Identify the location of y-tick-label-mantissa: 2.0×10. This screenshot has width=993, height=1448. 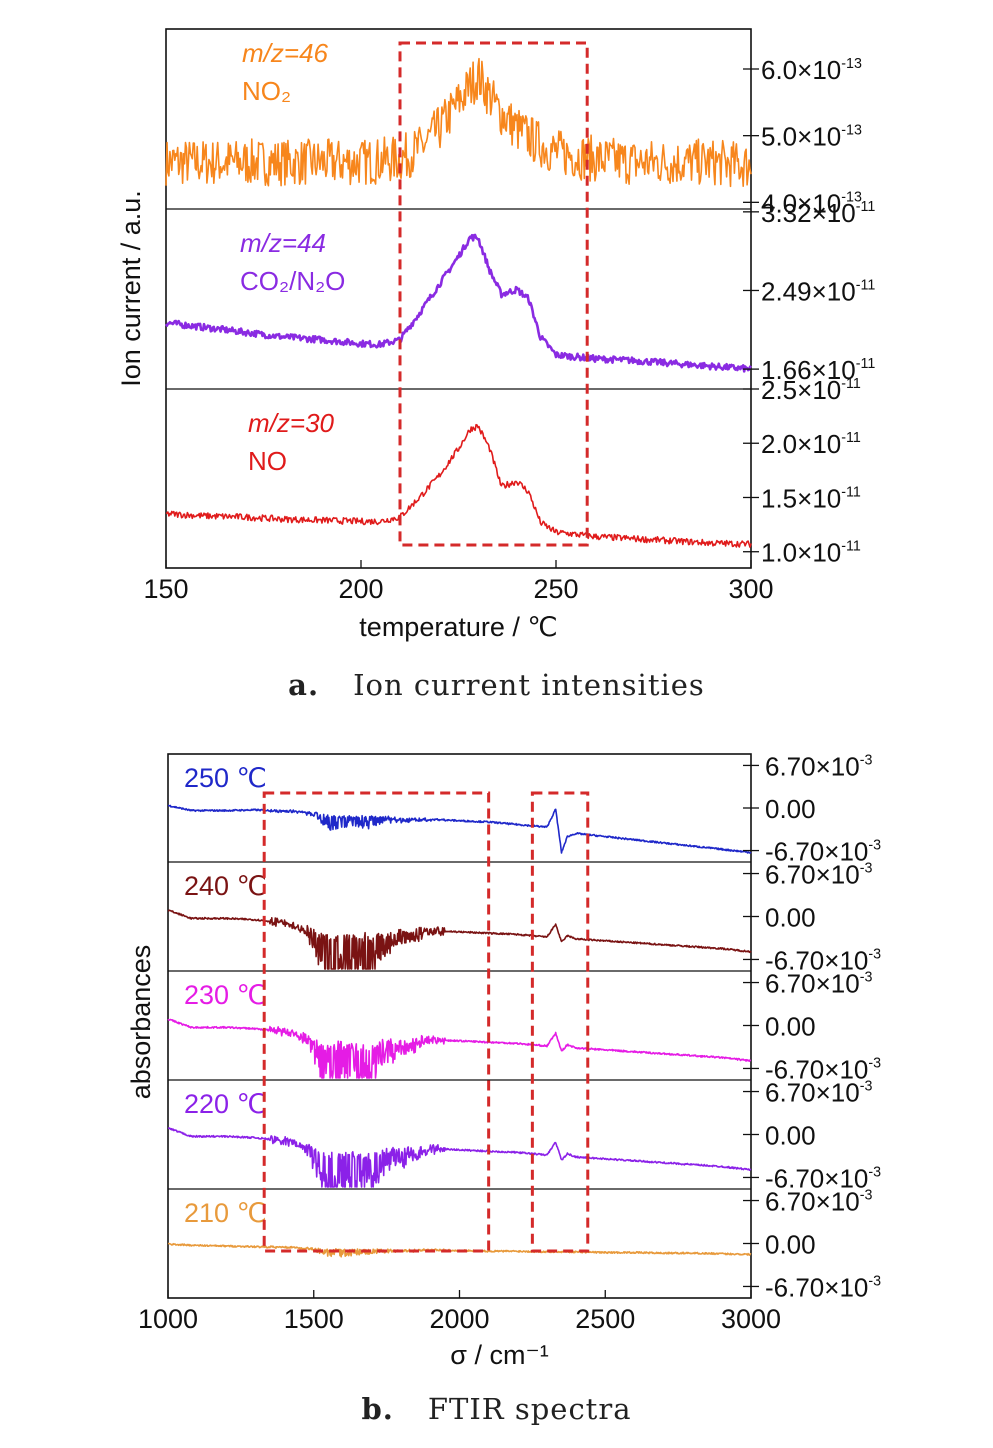
(801, 444).